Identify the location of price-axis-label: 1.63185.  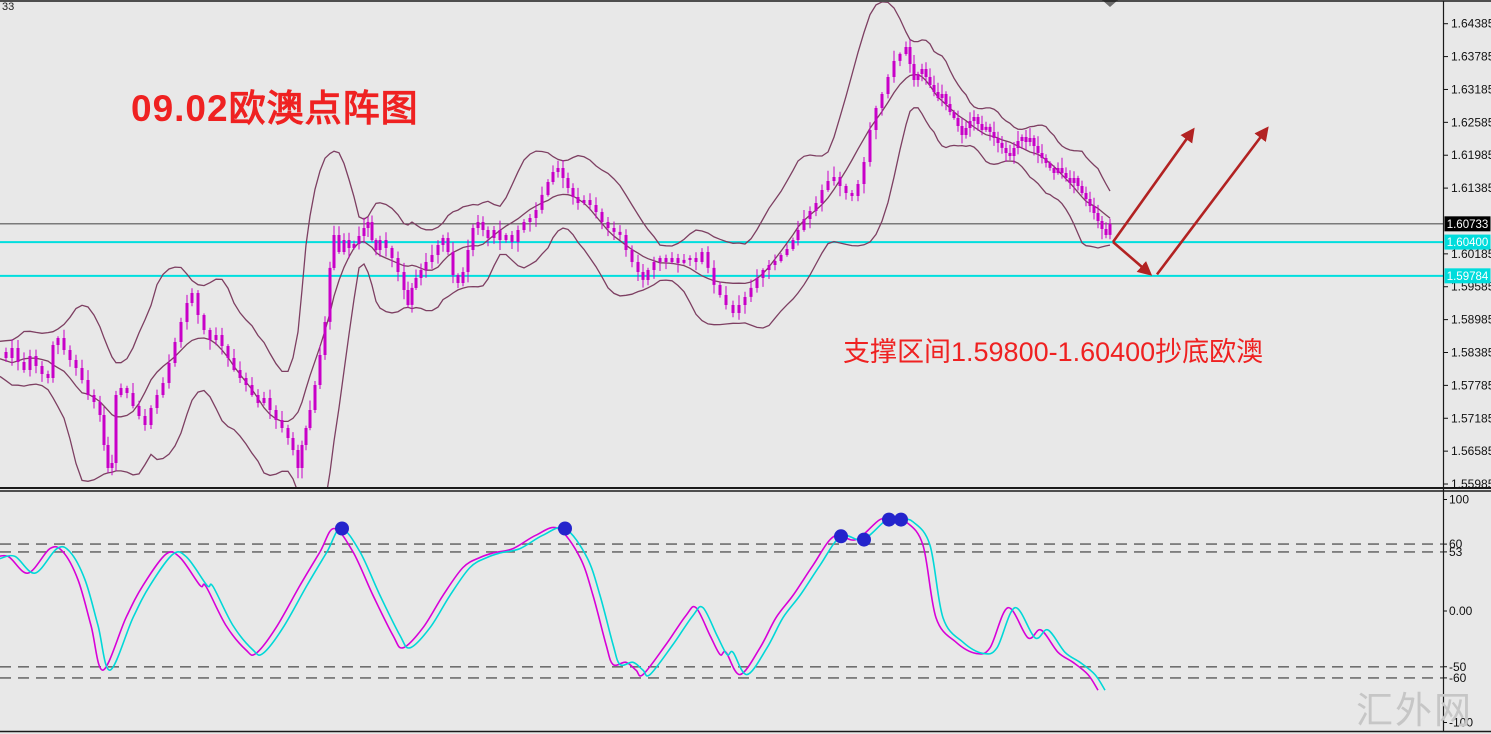
(1471, 89).